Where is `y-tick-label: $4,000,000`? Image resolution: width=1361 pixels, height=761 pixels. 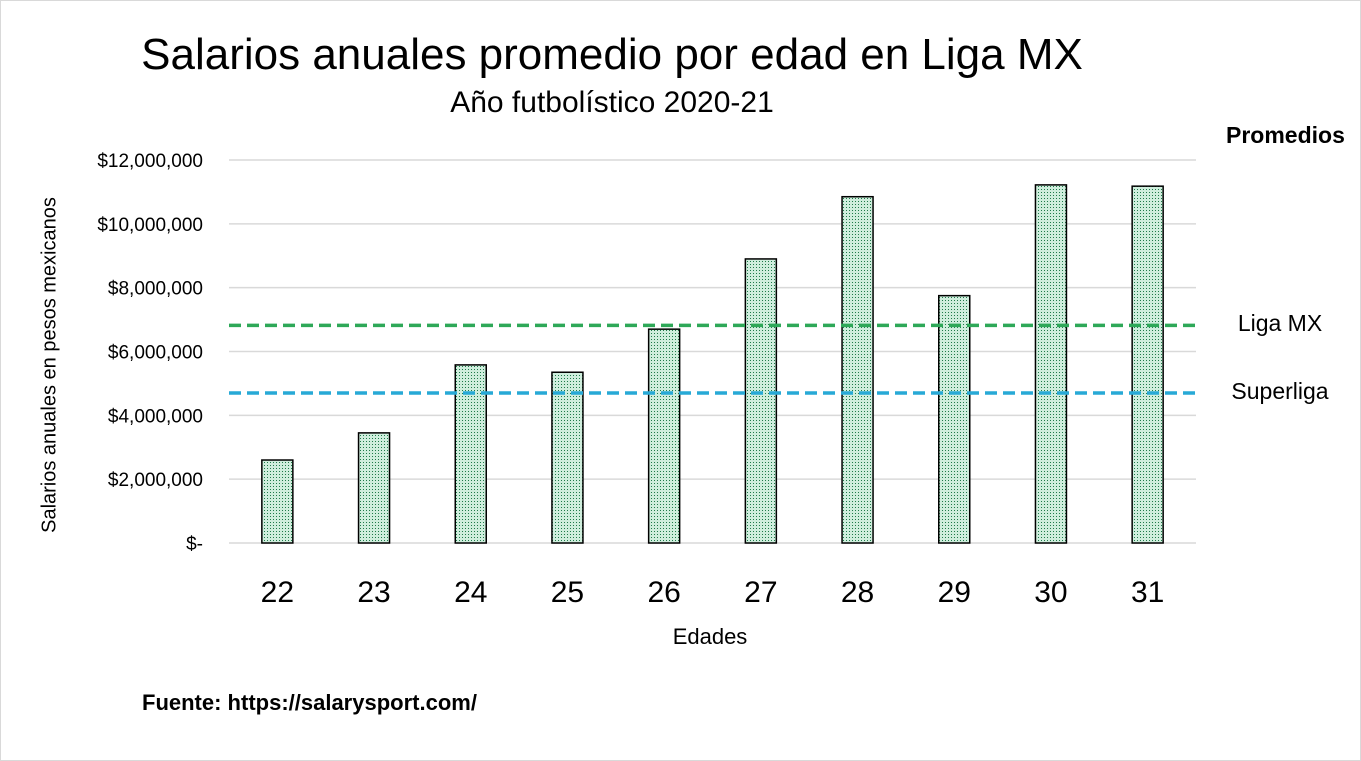 y-tick-label: $4,000,000 is located at coordinates (155, 416).